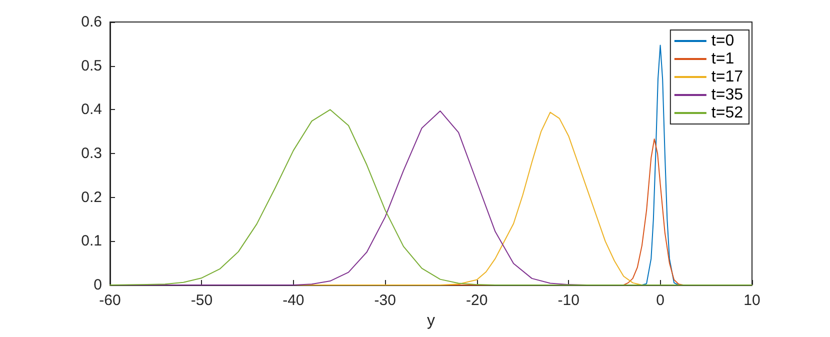 This screenshot has height=337, width=830. I want to click on x-axis-title: y, so click(431, 321).